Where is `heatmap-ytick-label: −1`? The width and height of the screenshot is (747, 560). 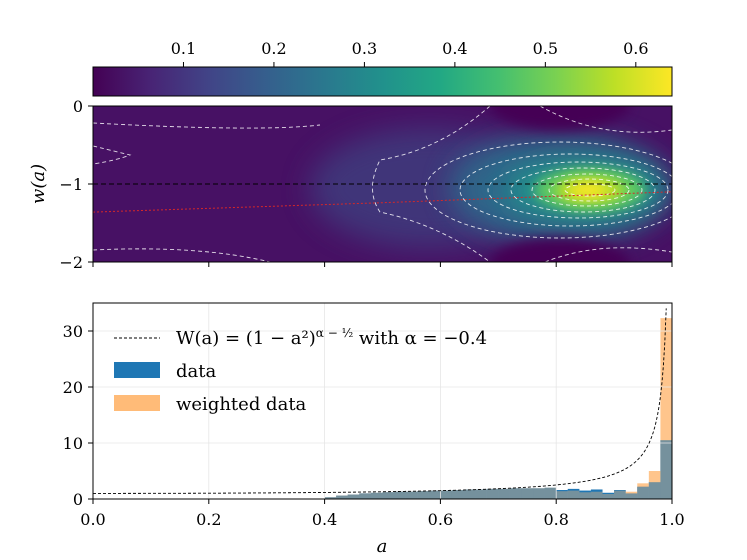
heatmap-ytick-label: −1 is located at coordinates (71, 184).